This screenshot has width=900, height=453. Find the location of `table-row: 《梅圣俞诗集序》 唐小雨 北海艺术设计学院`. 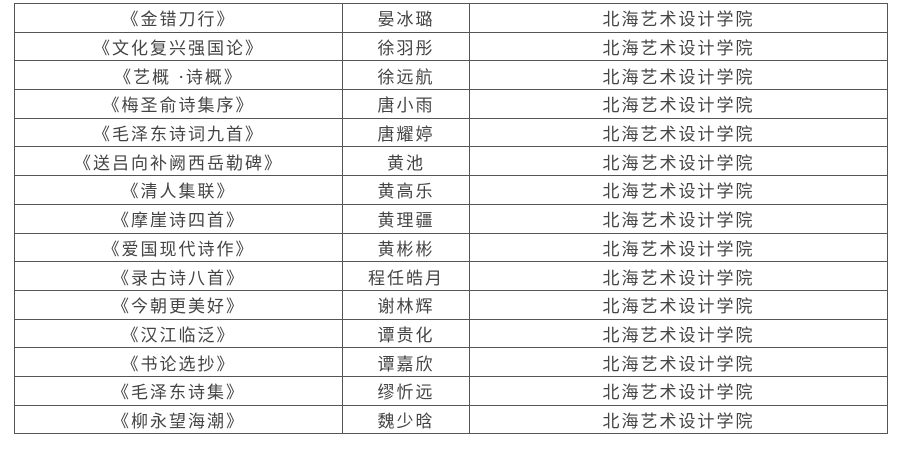

table-row: 《梅圣俞诗集序》 唐小雨 北海艺术设计学院 is located at coordinates (451, 104).